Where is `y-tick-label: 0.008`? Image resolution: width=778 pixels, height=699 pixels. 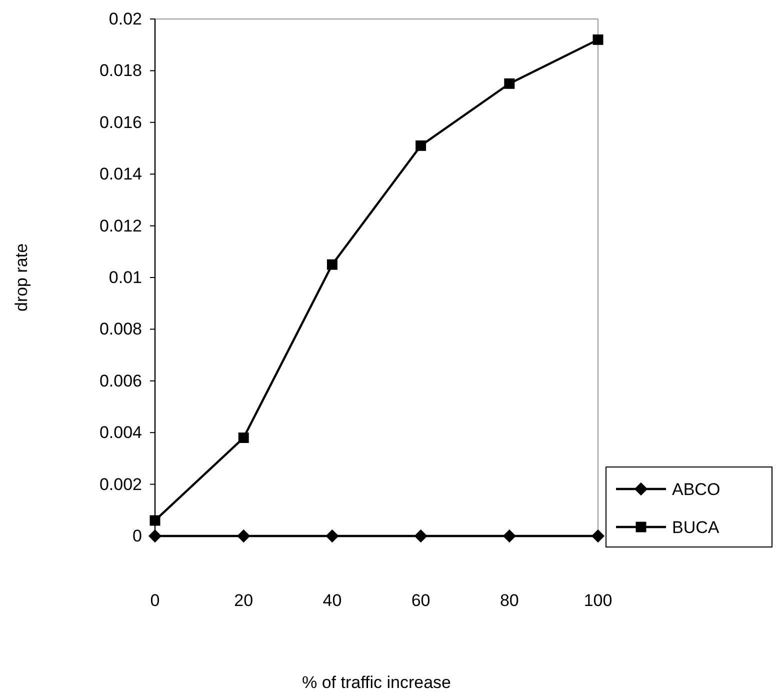
y-tick-label: 0.008 is located at coordinates (120, 329).